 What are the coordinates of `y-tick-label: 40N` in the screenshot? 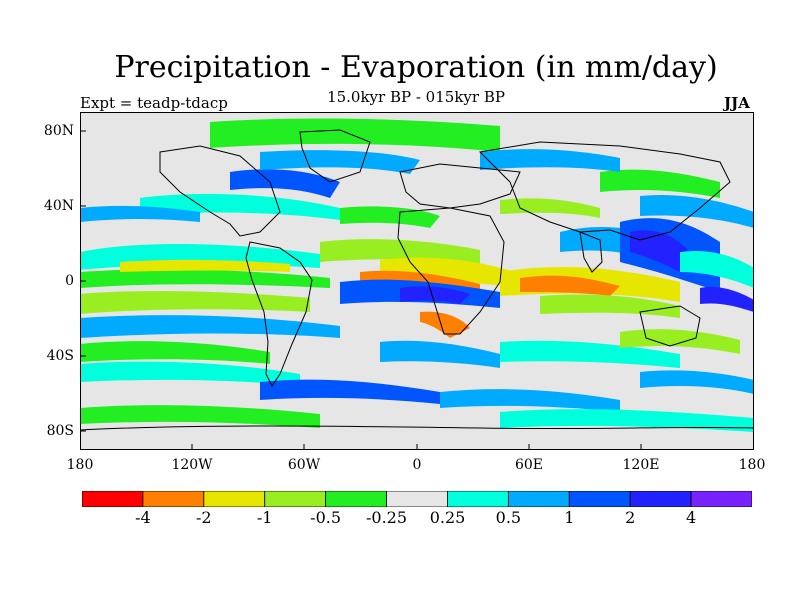 It's located at (58, 206).